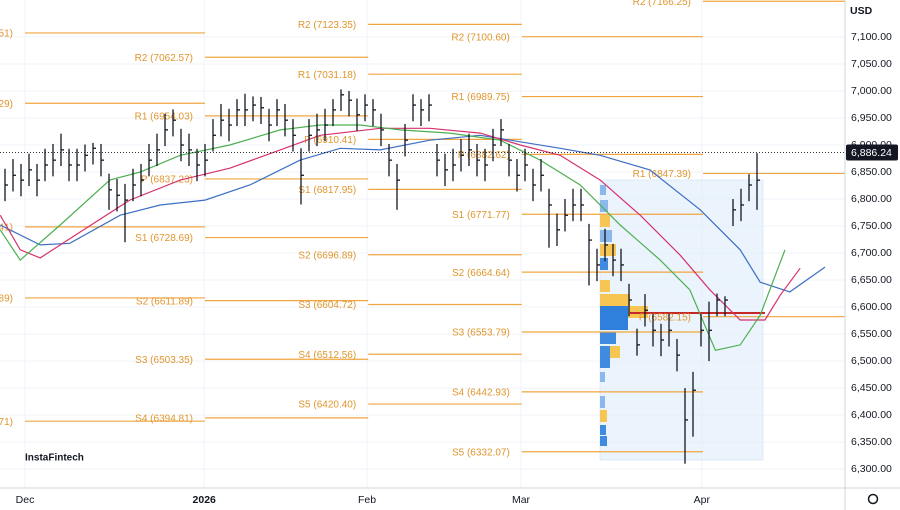 The width and height of the screenshot is (900, 510). I want to click on y-tick-label: 6,500.00, so click(871, 361).